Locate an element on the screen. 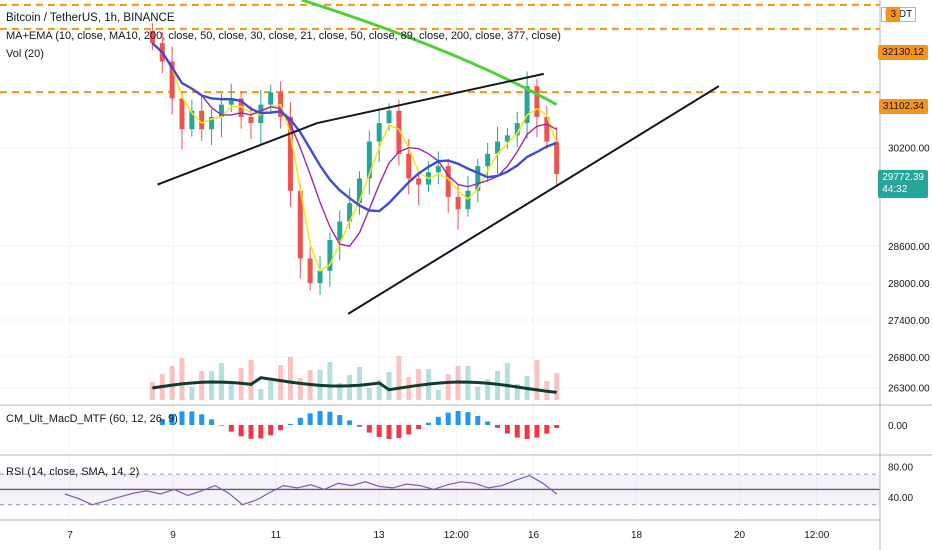  time-tick-label: 9 is located at coordinates (173, 535).